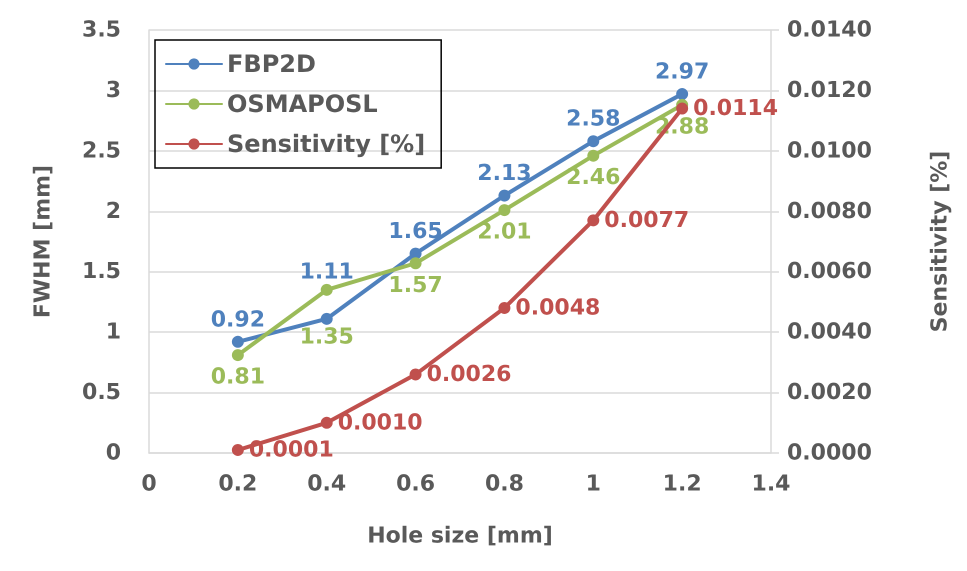  I want to click on y-tick-label: 0, so click(113, 453).